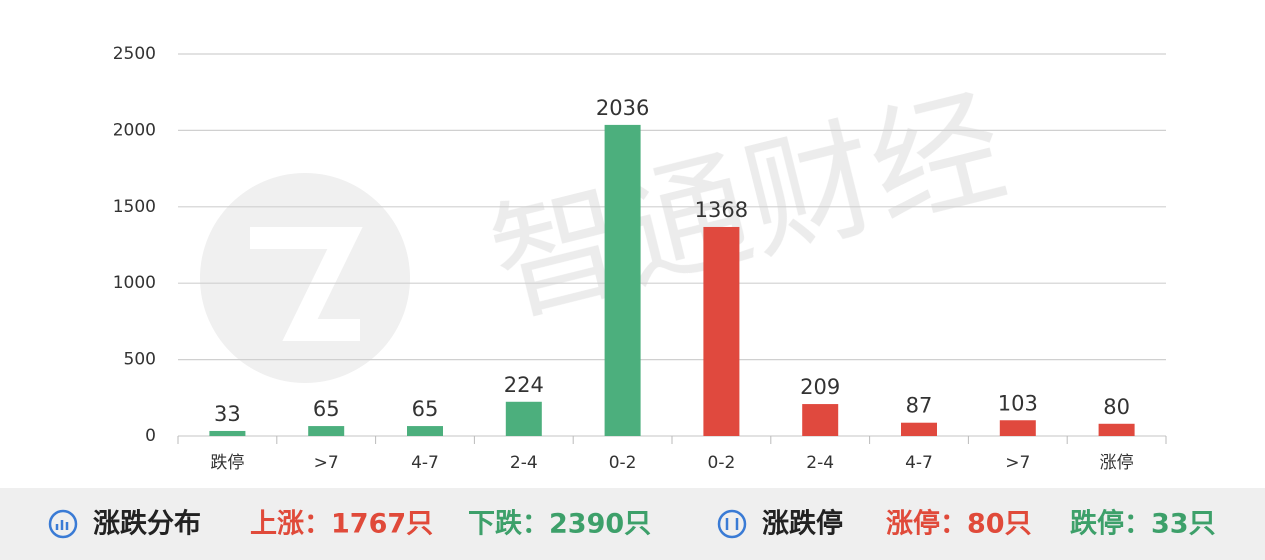 The image size is (1265, 560). Describe the element at coordinates (622, 108) in the screenshot. I see `value-label: 2036` at that location.